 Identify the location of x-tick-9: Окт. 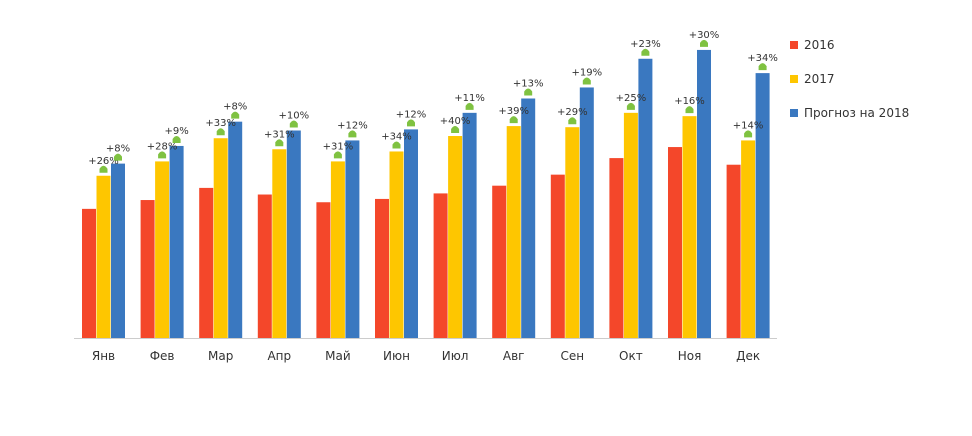
(631, 356).